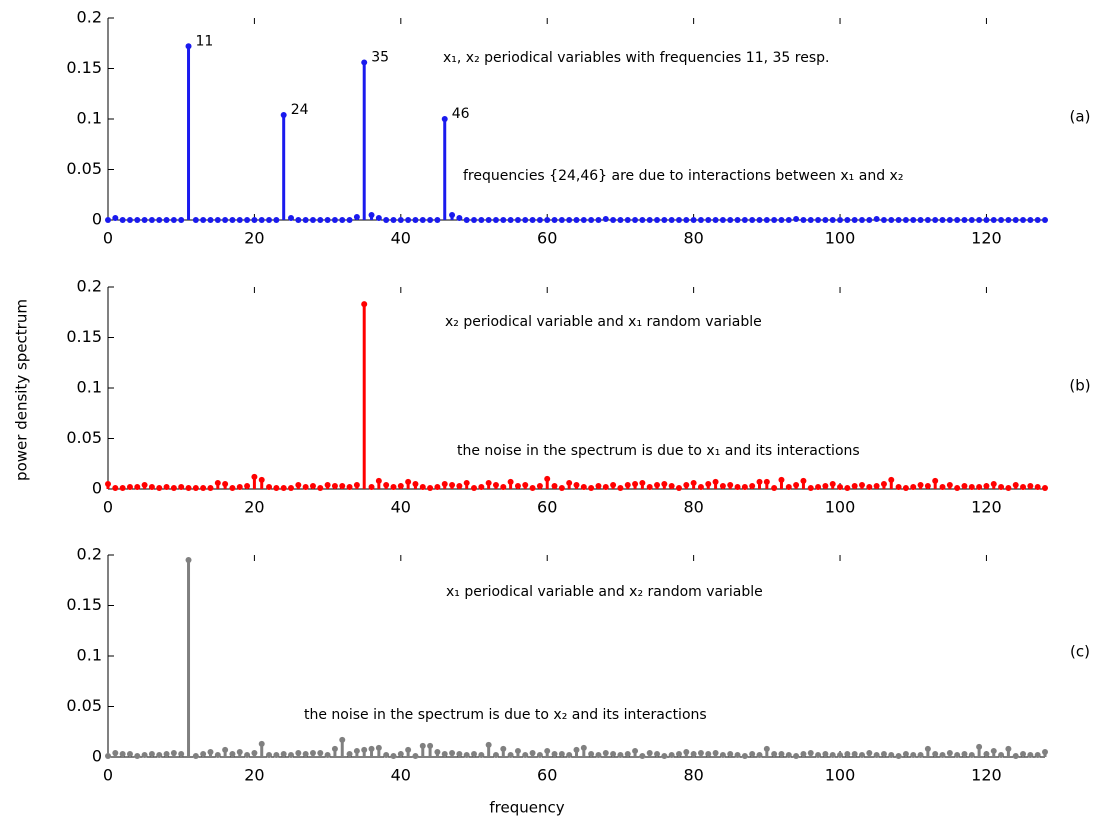  What do you see at coordinates (300, 110) in the screenshot?
I see `peak-label: 24` at bounding box center [300, 110].